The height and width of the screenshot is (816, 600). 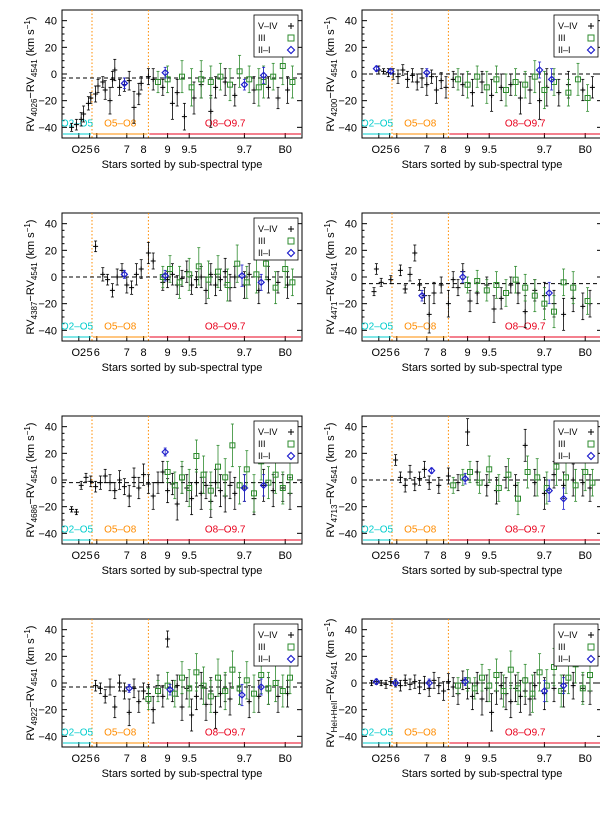 What do you see at coordinates (47, 711) in the screenshot?
I see `y-tick-label: −20` at bounding box center [47, 711].